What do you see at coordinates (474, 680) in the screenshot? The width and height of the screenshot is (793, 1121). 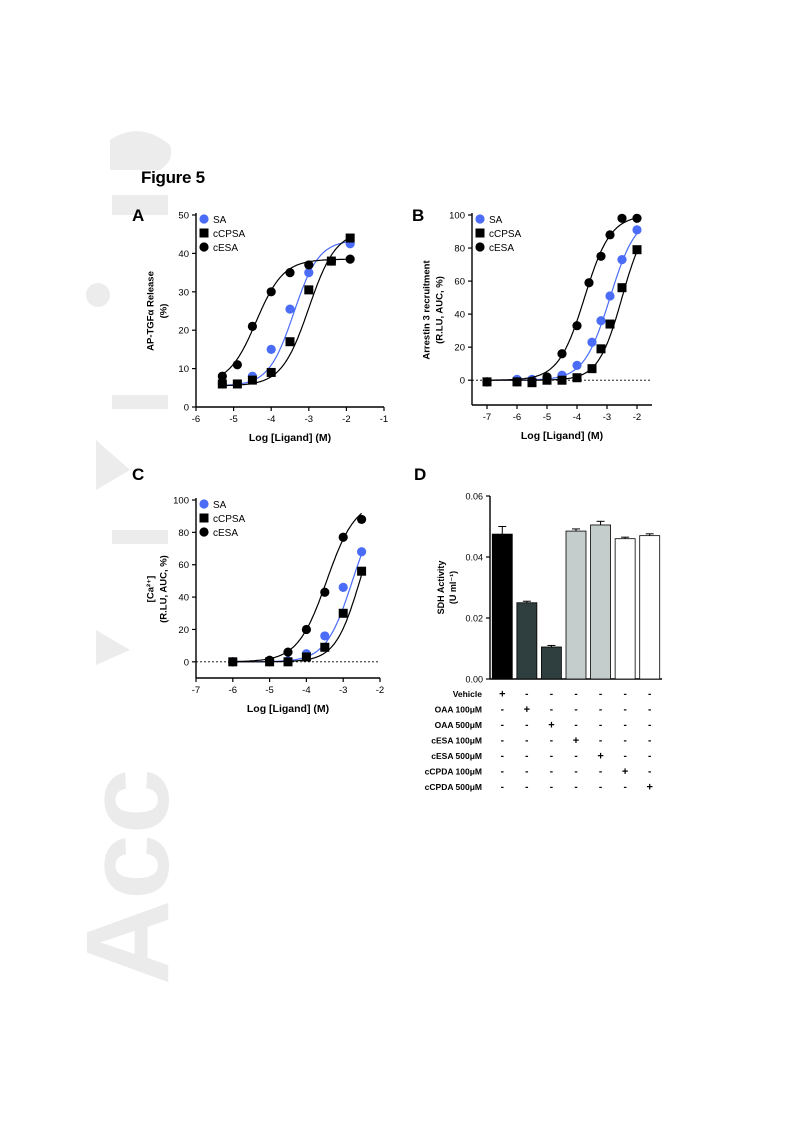 I see `y-tick-label: 0.00` at bounding box center [474, 680].